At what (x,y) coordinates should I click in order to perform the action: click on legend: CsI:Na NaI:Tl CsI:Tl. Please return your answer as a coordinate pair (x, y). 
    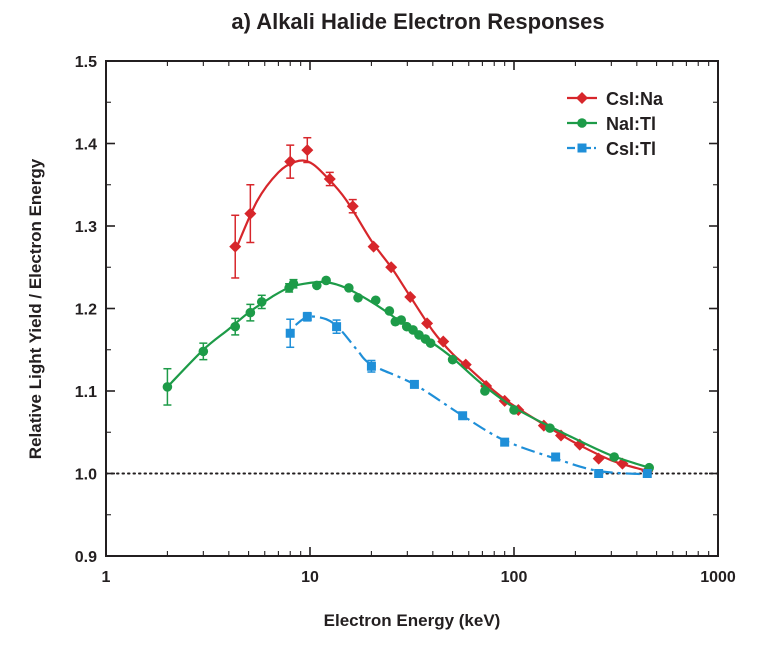
    Looking at the image, I should click on (615, 124).